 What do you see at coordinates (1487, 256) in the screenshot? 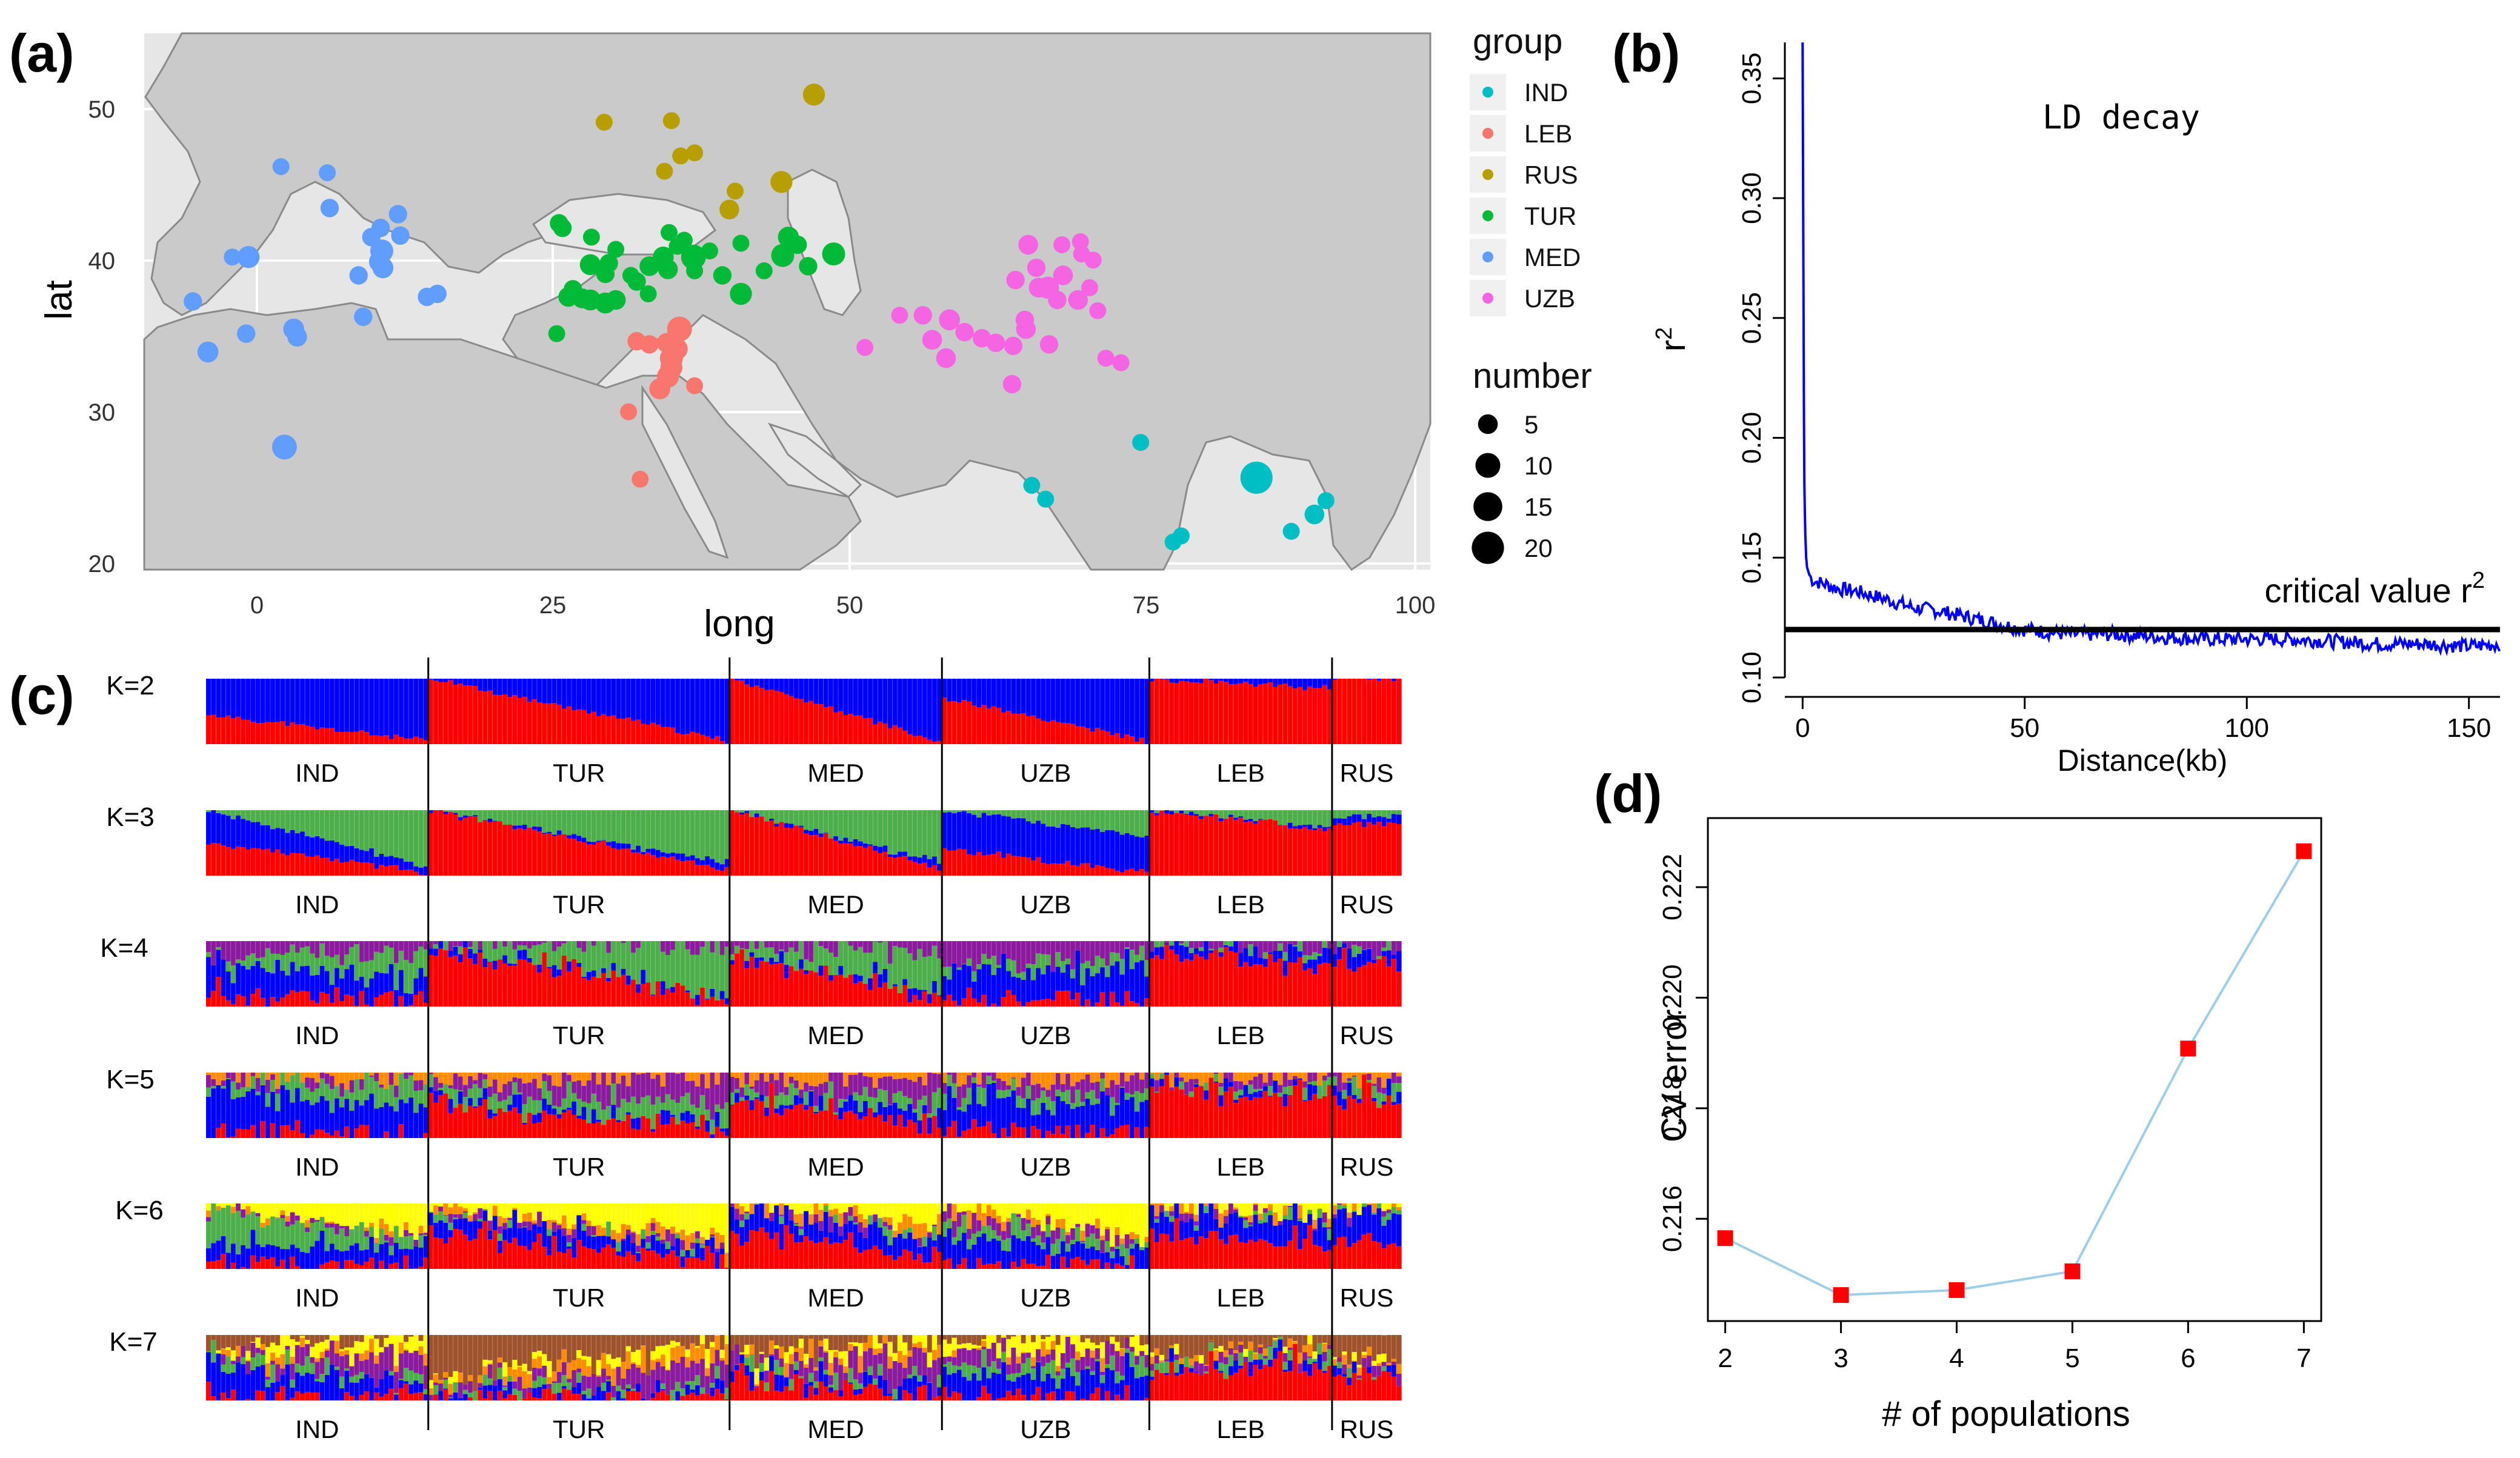
I see `legend-marker-med` at bounding box center [1487, 256].